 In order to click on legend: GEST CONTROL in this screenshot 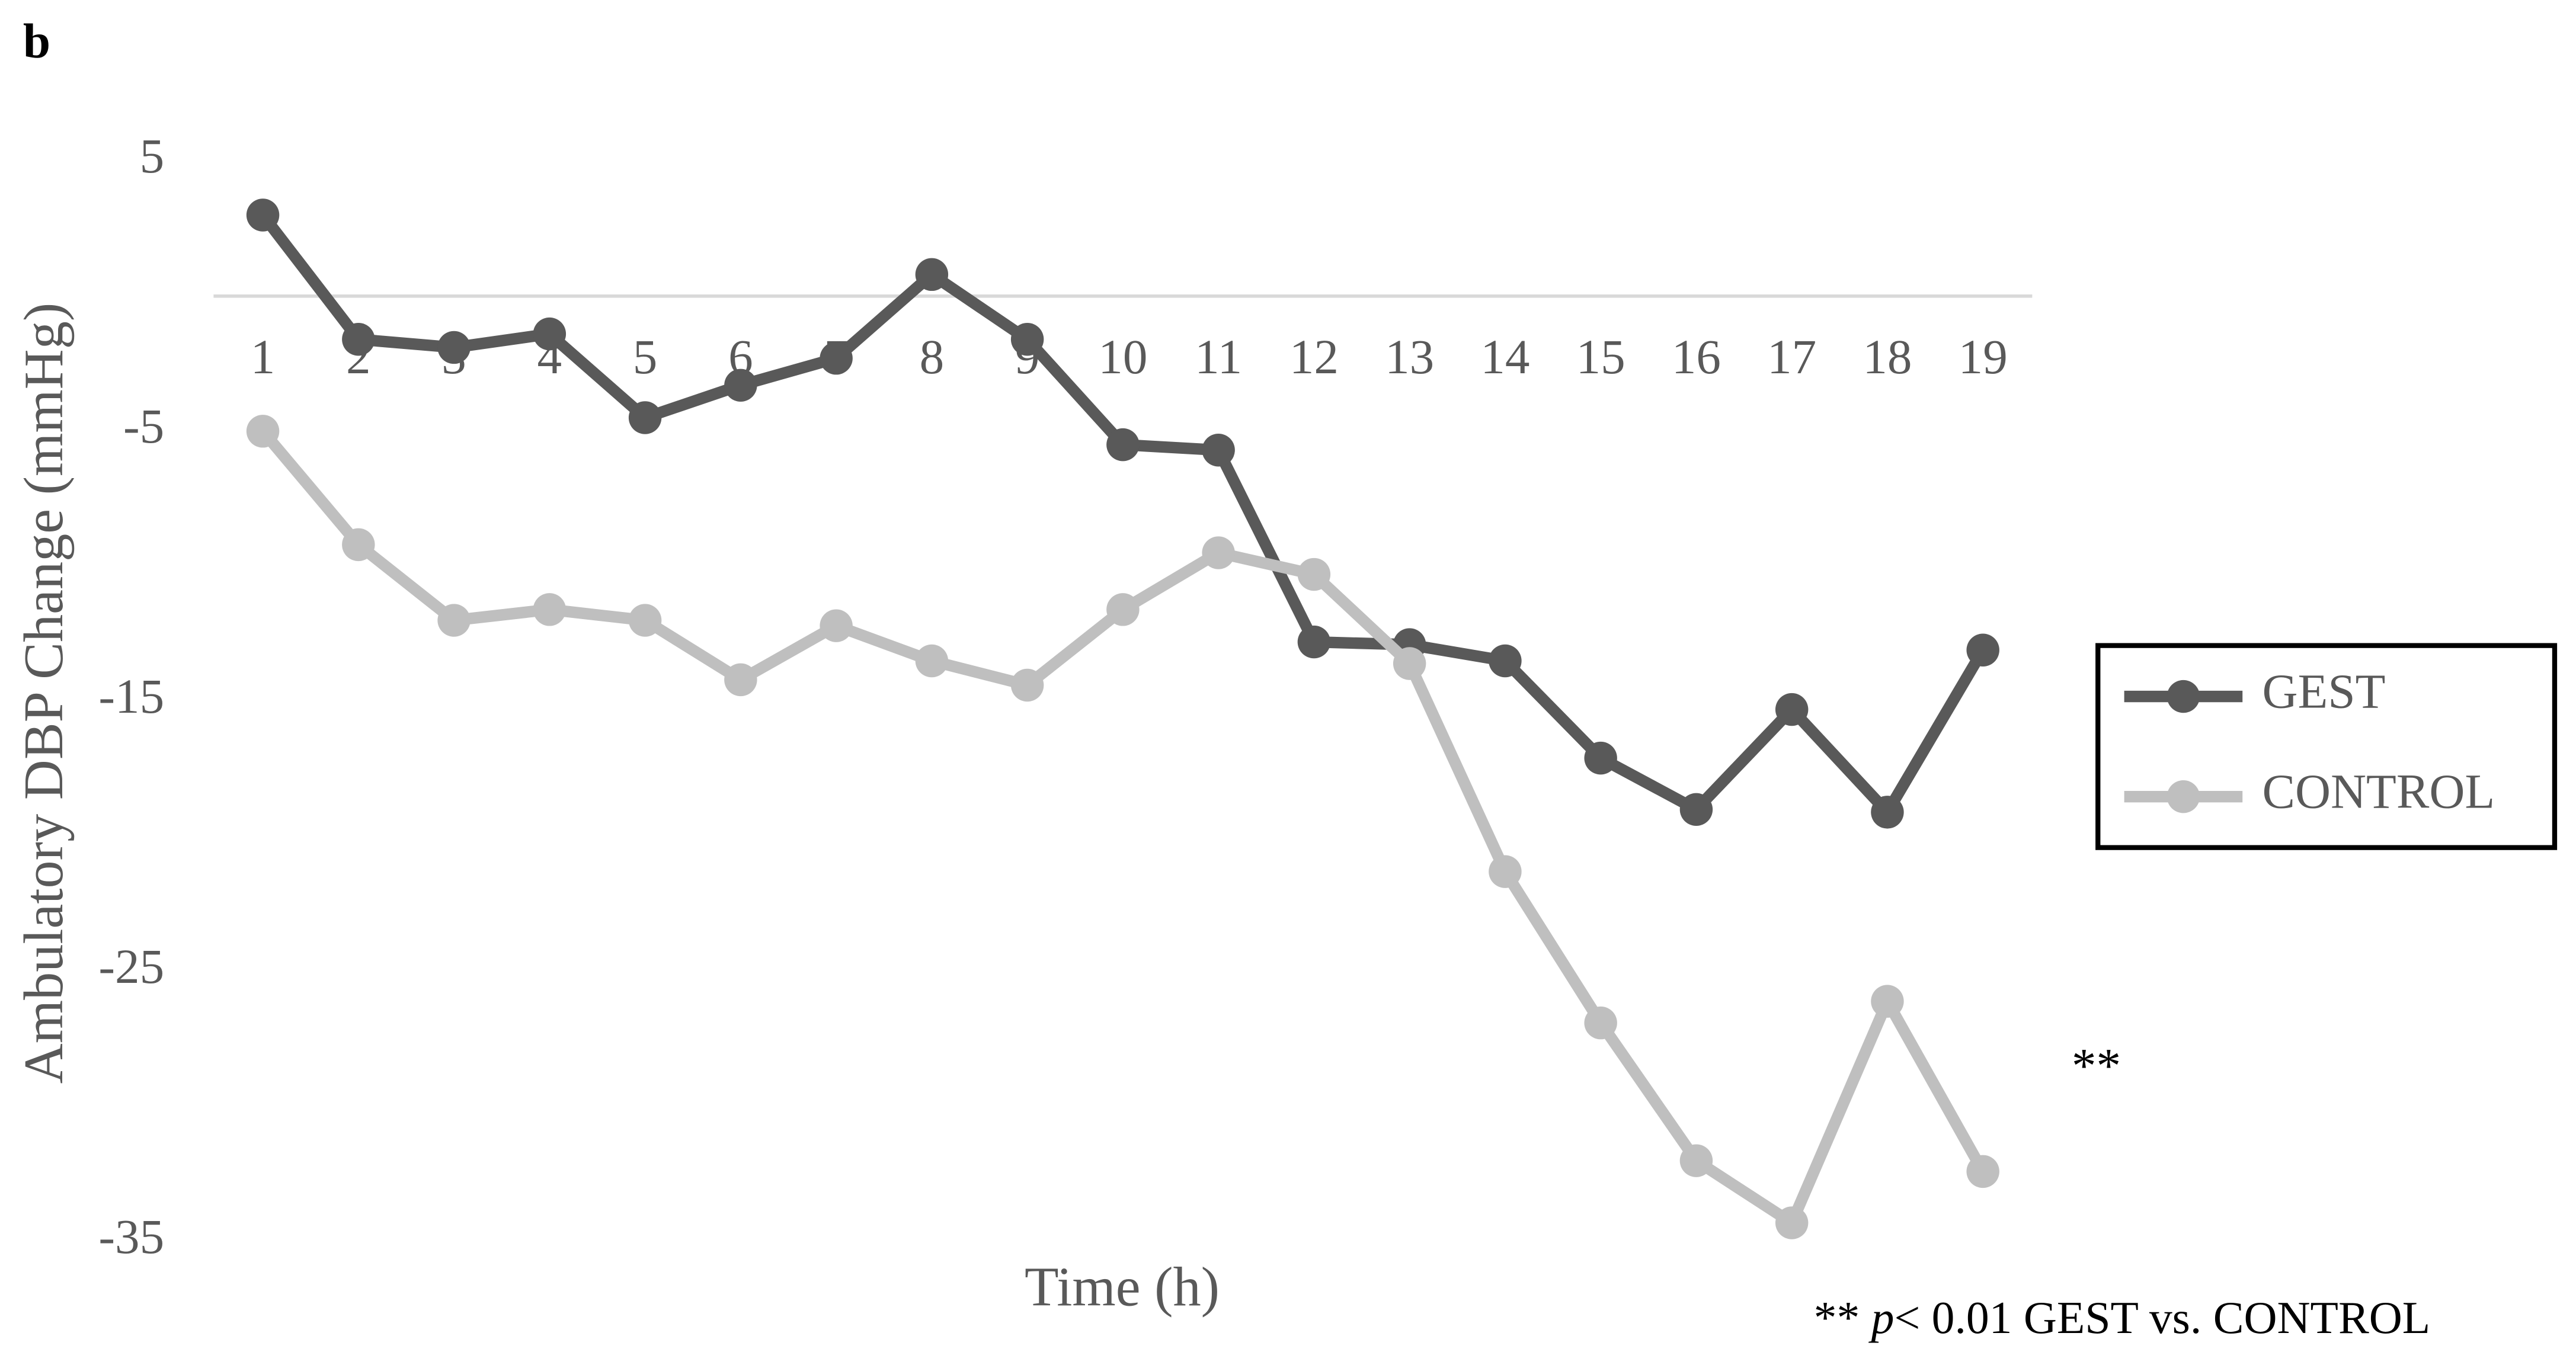, I will do `click(2326, 746)`.